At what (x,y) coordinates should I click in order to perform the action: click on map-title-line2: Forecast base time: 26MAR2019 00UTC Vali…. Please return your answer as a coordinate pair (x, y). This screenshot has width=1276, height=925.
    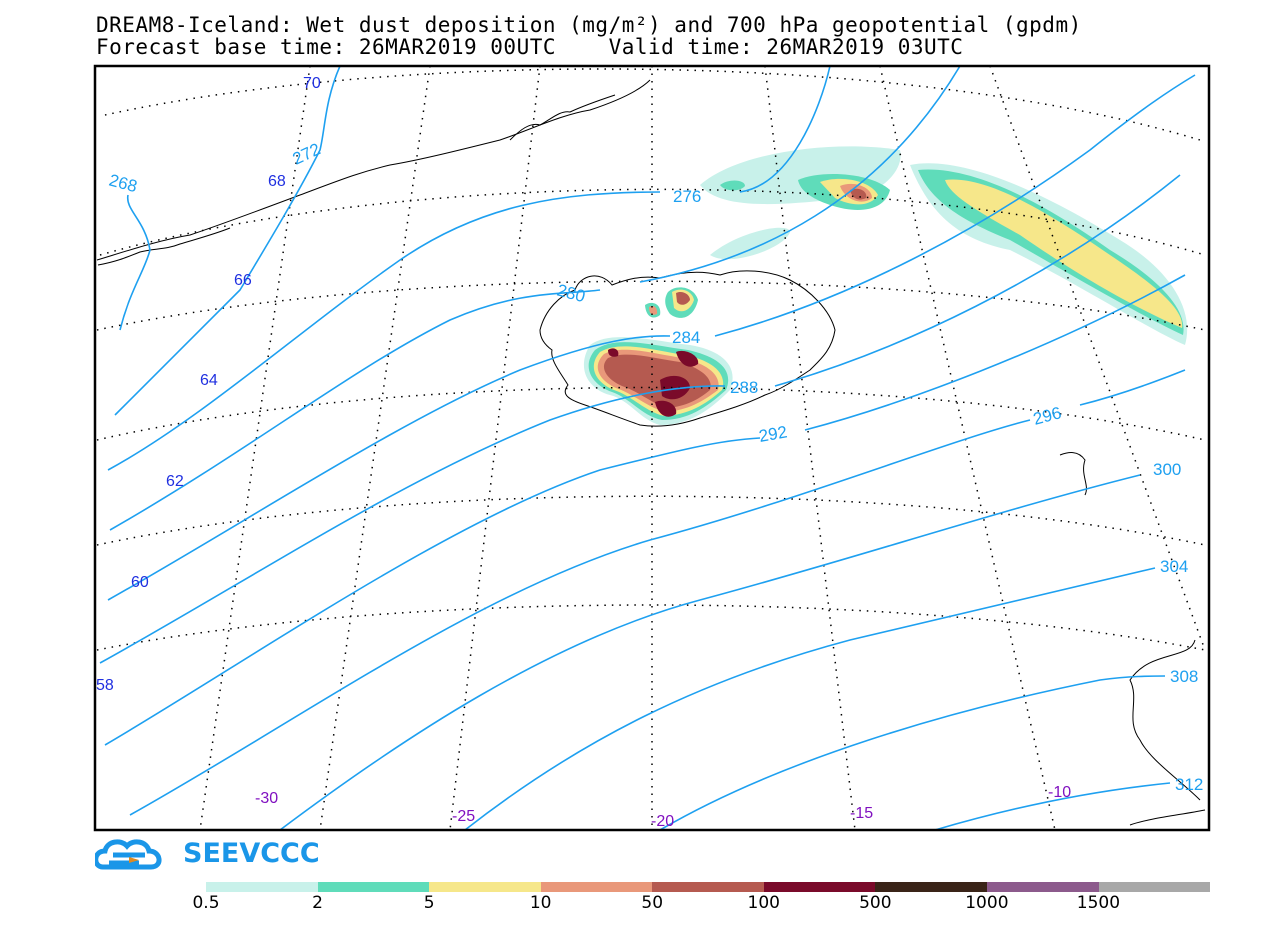
    Looking at the image, I should click on (530, 47).